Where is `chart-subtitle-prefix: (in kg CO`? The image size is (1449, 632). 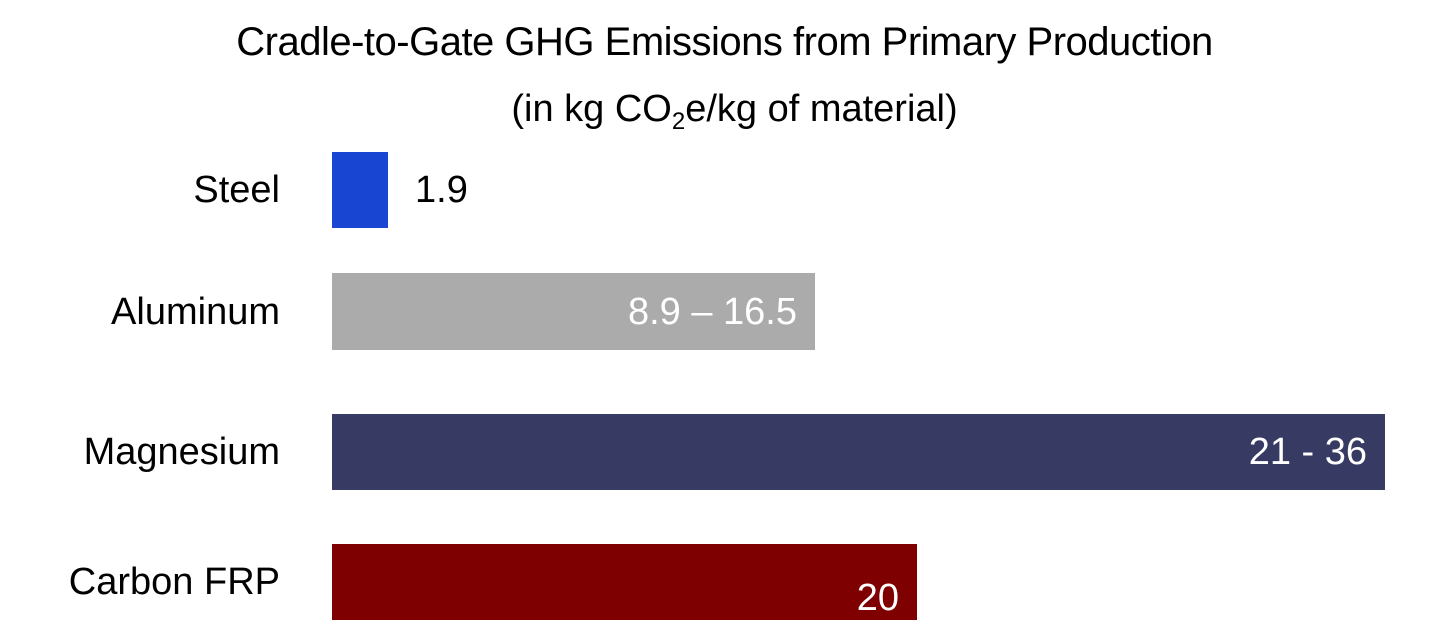
chart-subtitle-prefix: (in kg CO is located at coordinates (591, 109).